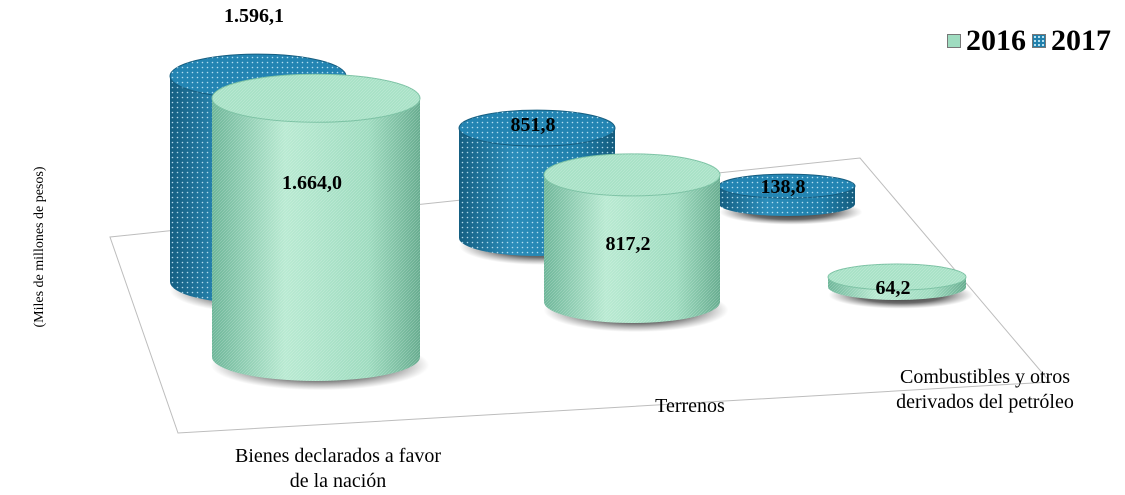  What do you see at coordinates (338, 481) in the screenshot?
I see `category-label-bienes-line2: de la nación` at bounding box center [338, 481].